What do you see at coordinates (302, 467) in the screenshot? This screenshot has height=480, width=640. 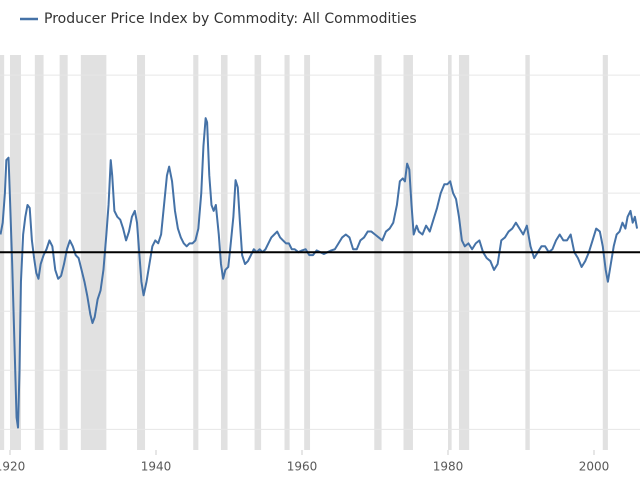 I see `x-tick-label: 1960` at bounding box center [302, 467].